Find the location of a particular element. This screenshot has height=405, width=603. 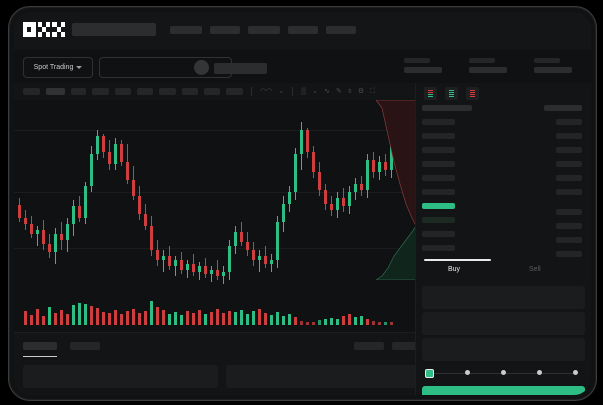

fullscreen-icon: ⛶ is located at coordinates (373, 91).